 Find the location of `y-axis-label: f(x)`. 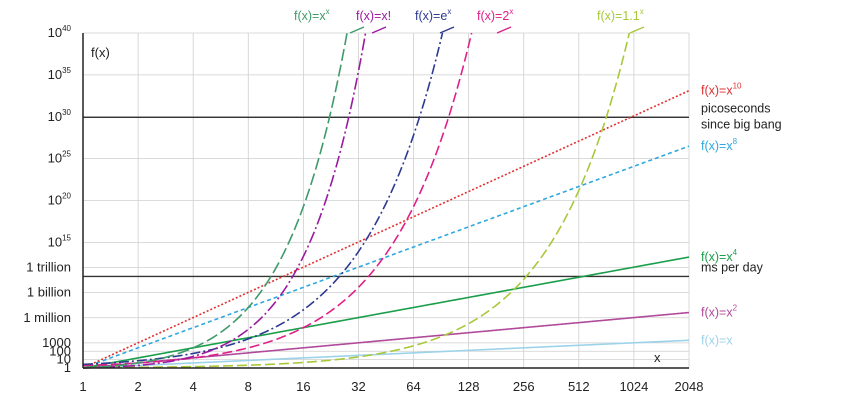

y-axis-label: f(x) is located at coordinates (100, 52).